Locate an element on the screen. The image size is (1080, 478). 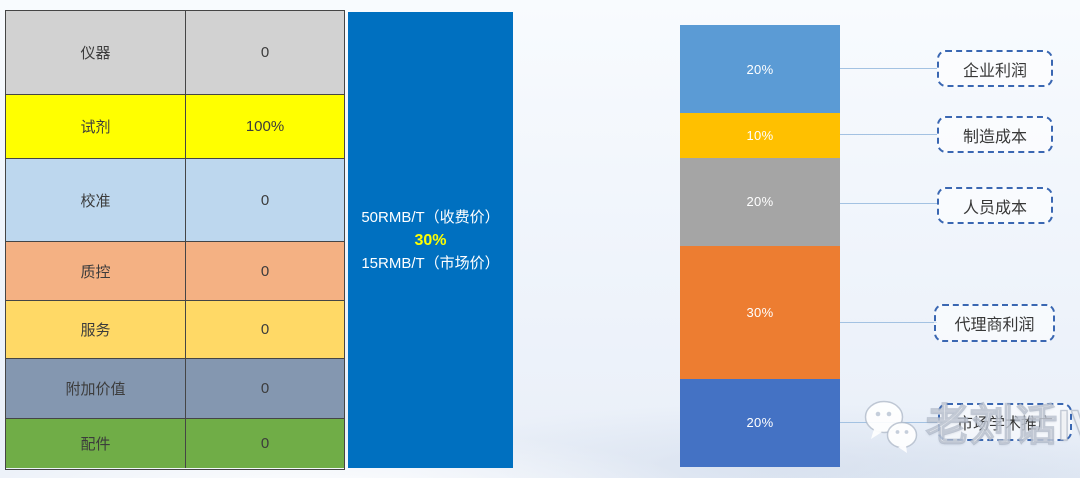
table-row: 服务 0 is located at coordinates (175, 330).